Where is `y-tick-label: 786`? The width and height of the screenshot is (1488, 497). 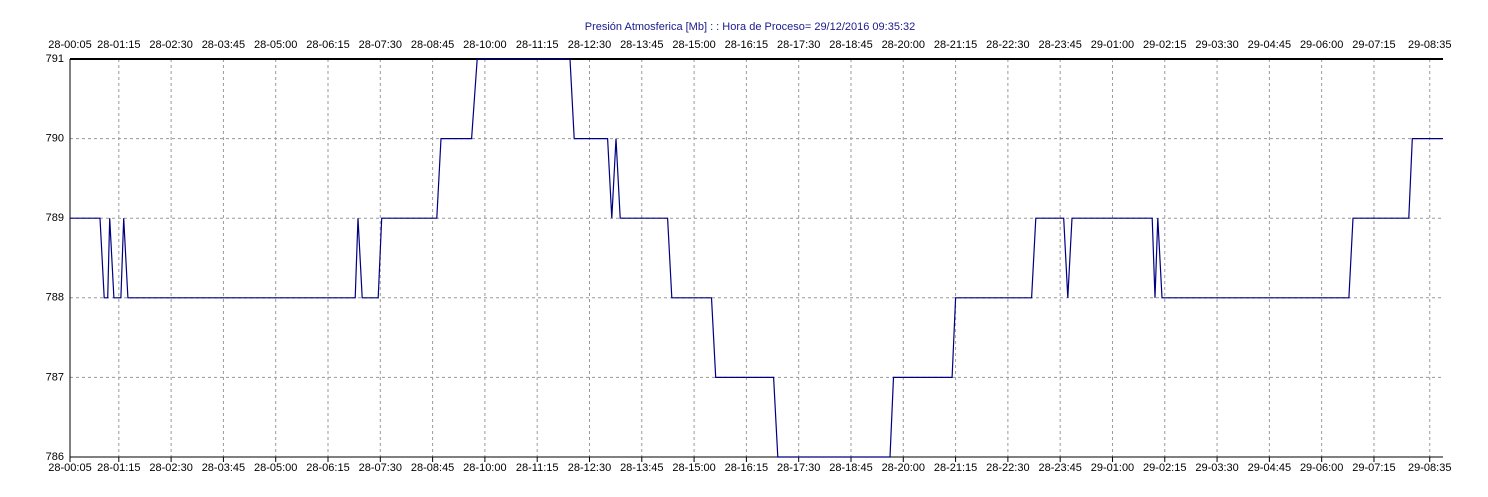
y-tick-label: 786 is located at coordinates (55, 457).